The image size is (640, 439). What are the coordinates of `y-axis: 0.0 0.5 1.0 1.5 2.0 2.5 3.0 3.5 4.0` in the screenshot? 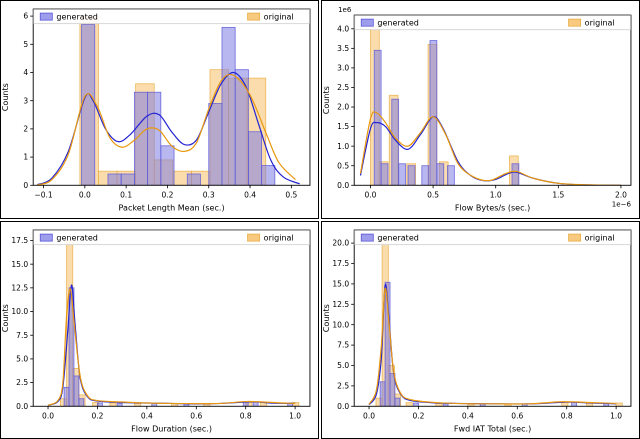 It's located at (346, 107).